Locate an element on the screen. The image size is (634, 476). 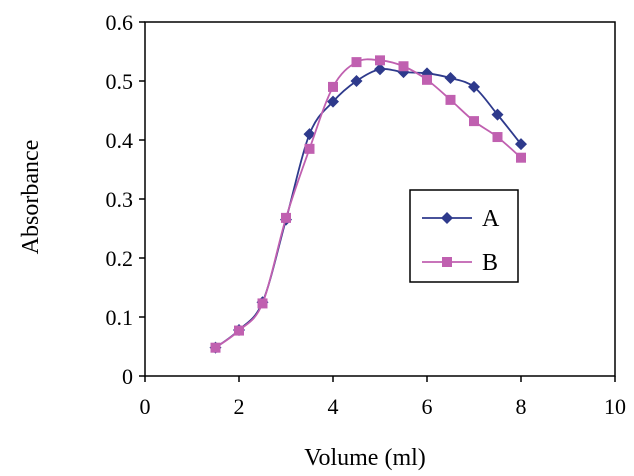
y-tick-label: 0.3 is located at coordinates (120, 199).